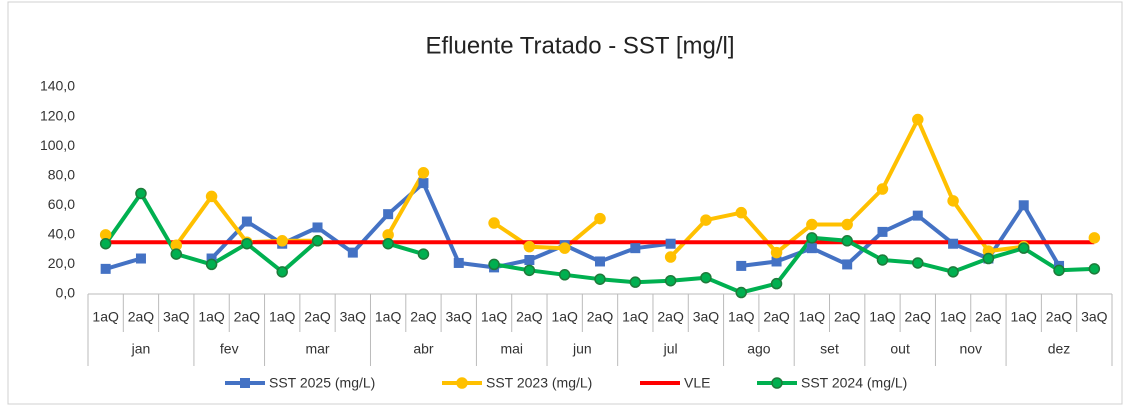 Image resolution: width=1130 pixels, height=413 pixels. Describe the element at coordinates (57, 115) in the screenshot. I see `y-tick-label: 120,0` at that location.